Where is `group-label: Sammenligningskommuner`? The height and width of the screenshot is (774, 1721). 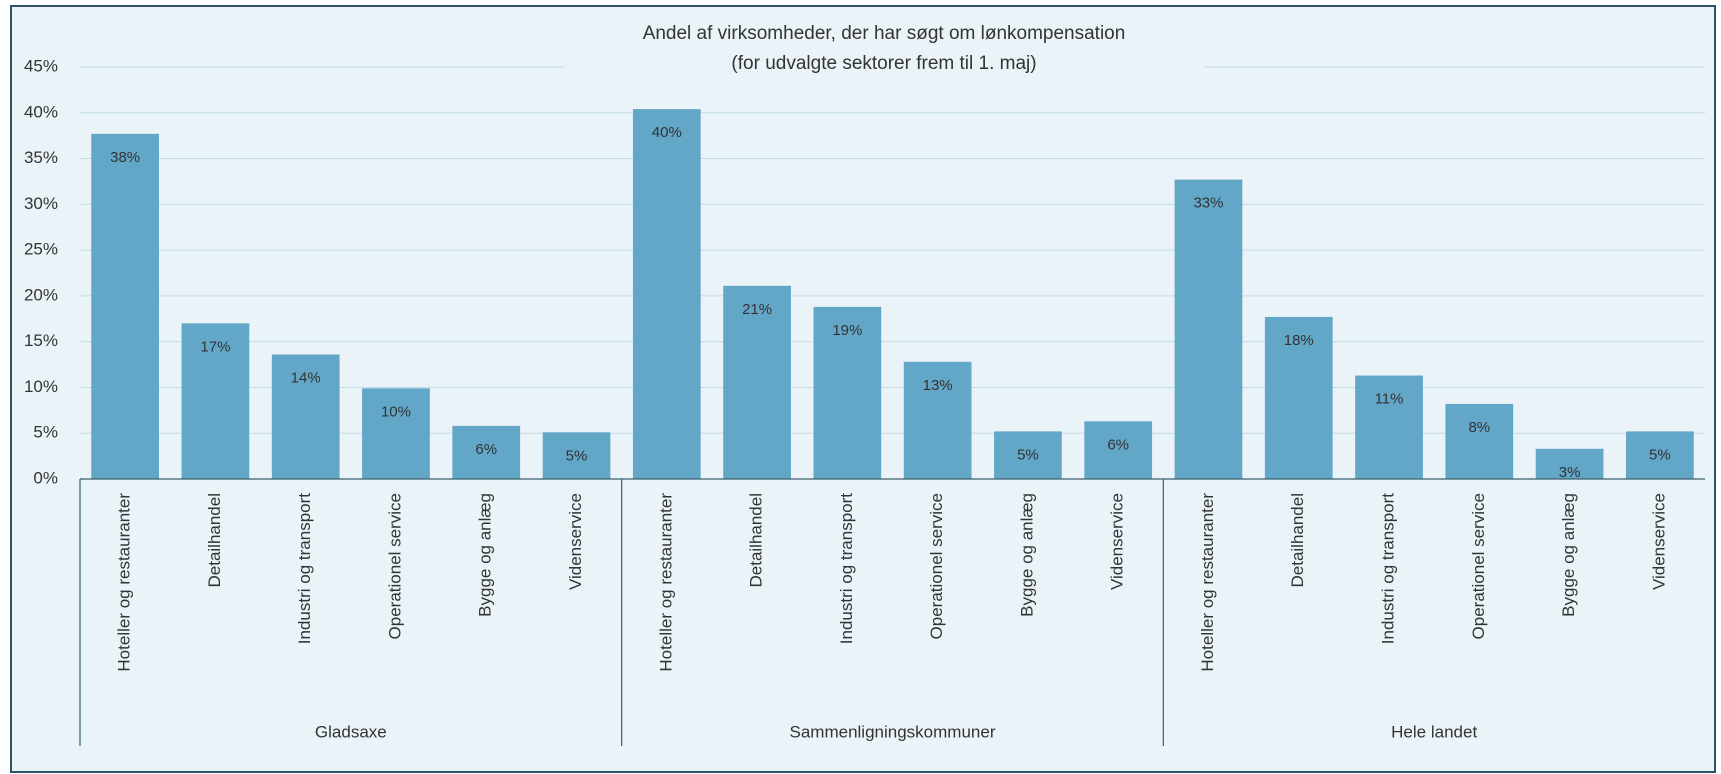
group-label: Sammenligningskommuner is located at coordinates (893, 731).